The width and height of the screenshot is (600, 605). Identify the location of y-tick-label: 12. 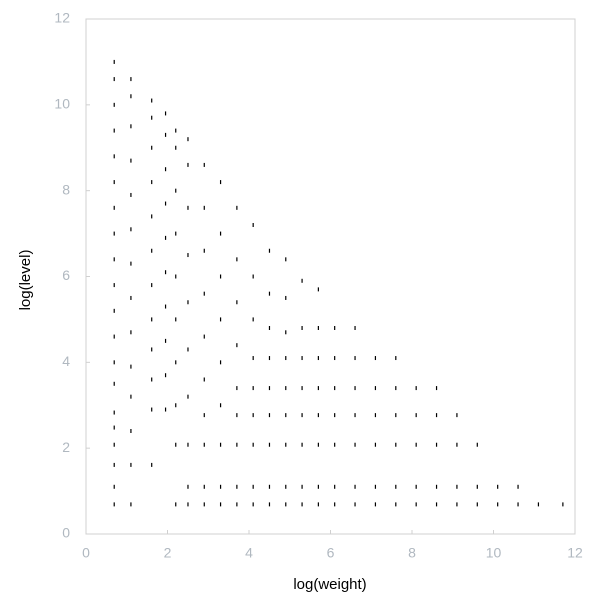
(62, 18).